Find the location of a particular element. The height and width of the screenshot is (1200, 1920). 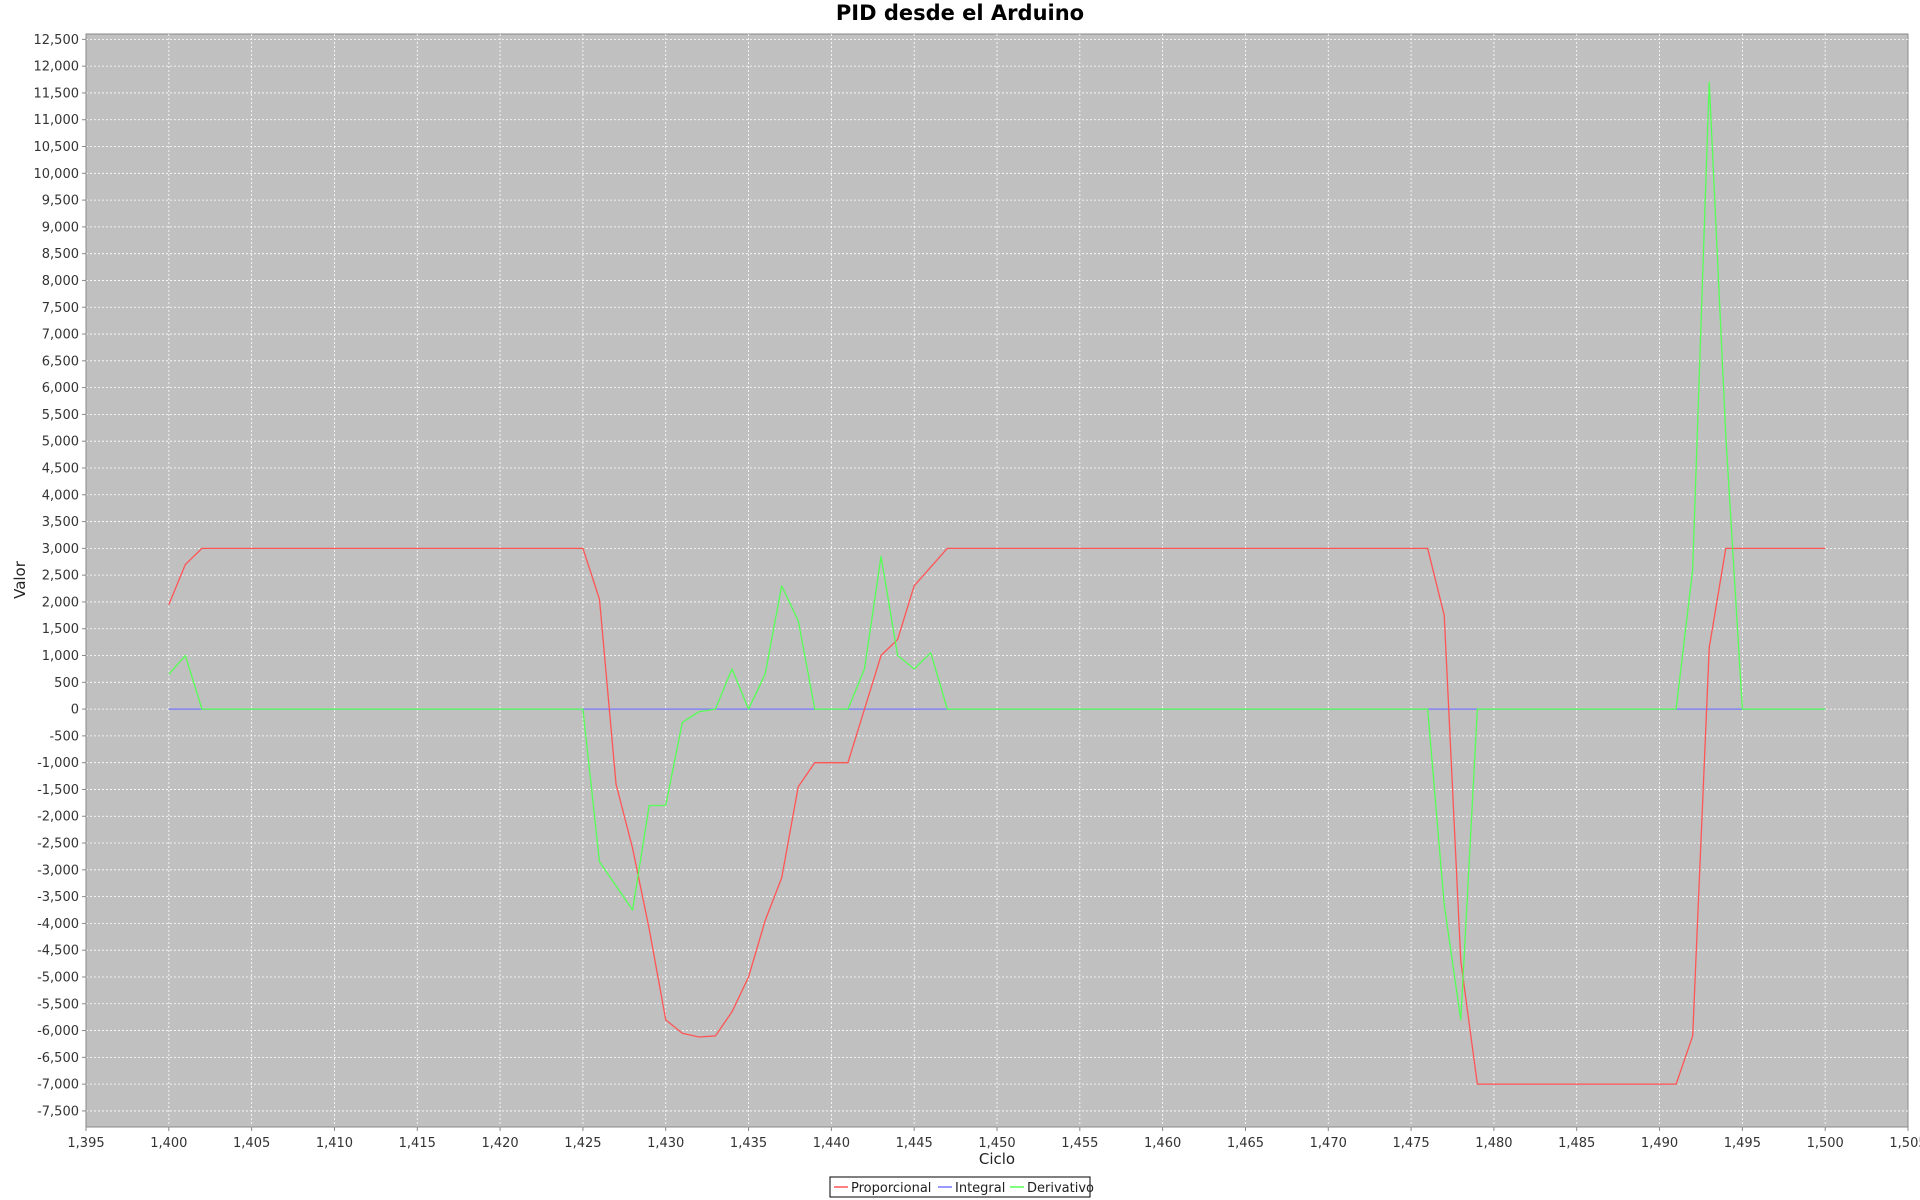

y-tick-label: 10,000 is located at coordinates (57, 174).